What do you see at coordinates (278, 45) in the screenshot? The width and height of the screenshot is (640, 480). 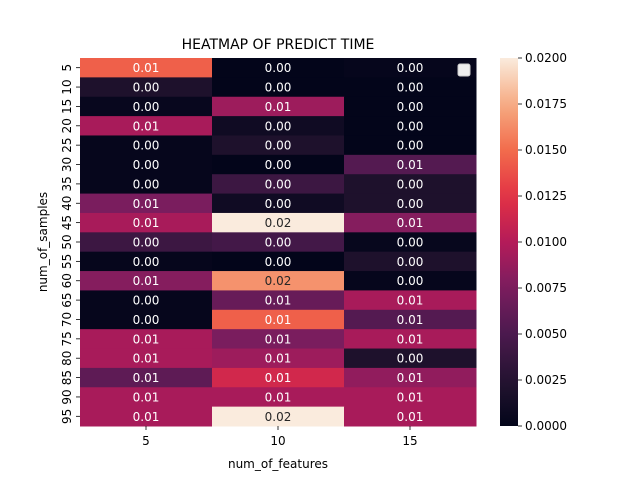 I see `chart-title: HEATMAP OF PREDICT TIME` at bounding box center [278, 45].